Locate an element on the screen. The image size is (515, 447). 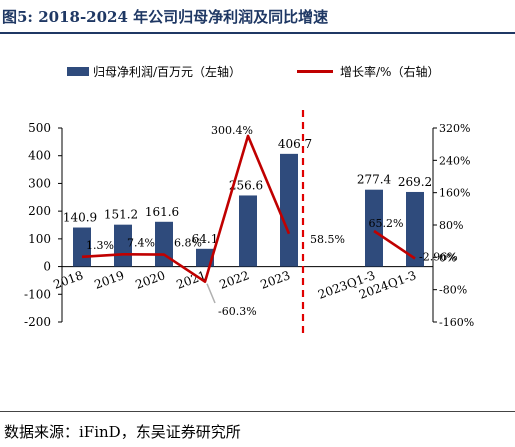
left-tick-label: -200 is located at coordinates (37, 322).